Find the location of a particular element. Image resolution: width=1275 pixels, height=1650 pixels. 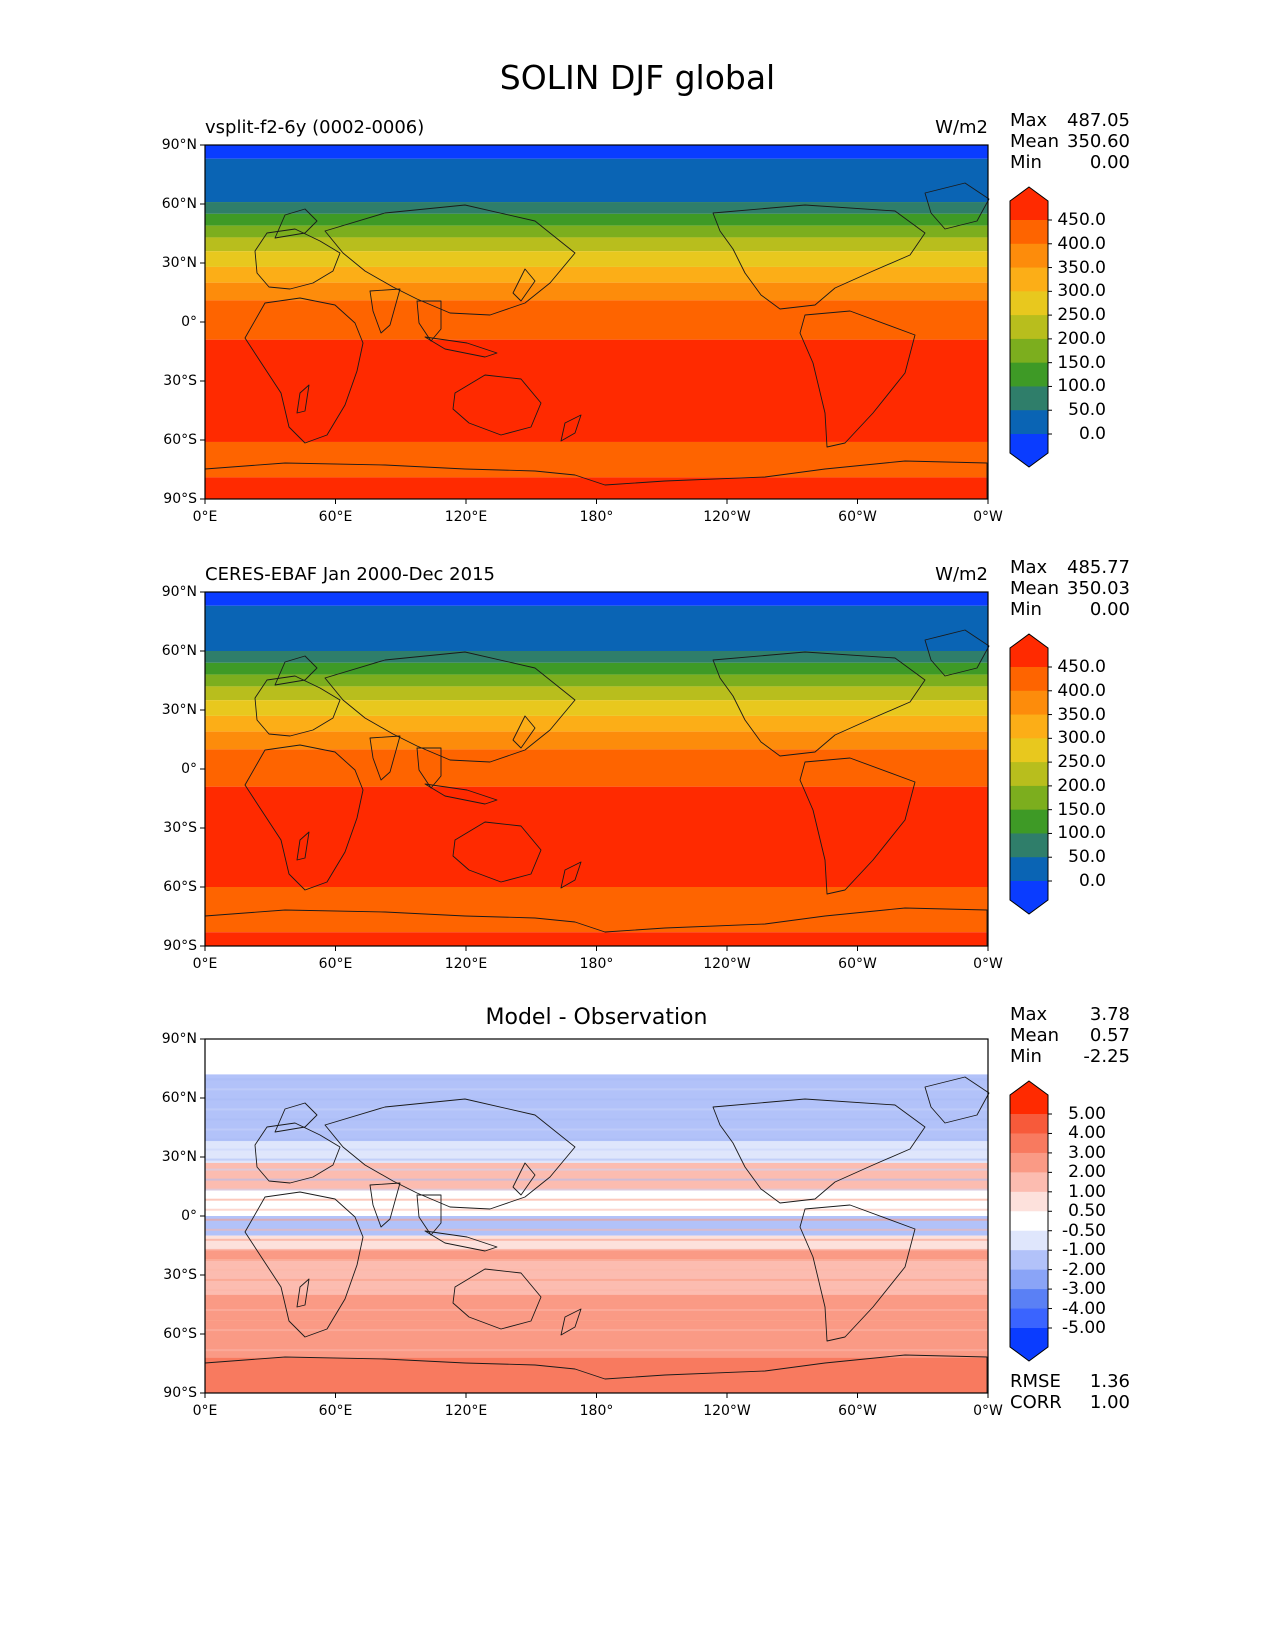

colorbar-label: -4.00 is located at coordinates (1084, 1308).